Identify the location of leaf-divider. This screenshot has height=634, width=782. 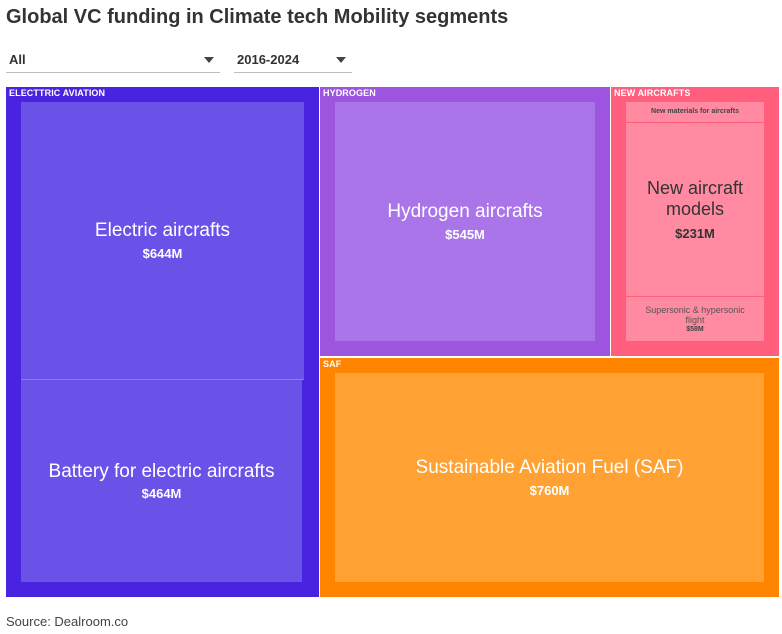
(162, 379).